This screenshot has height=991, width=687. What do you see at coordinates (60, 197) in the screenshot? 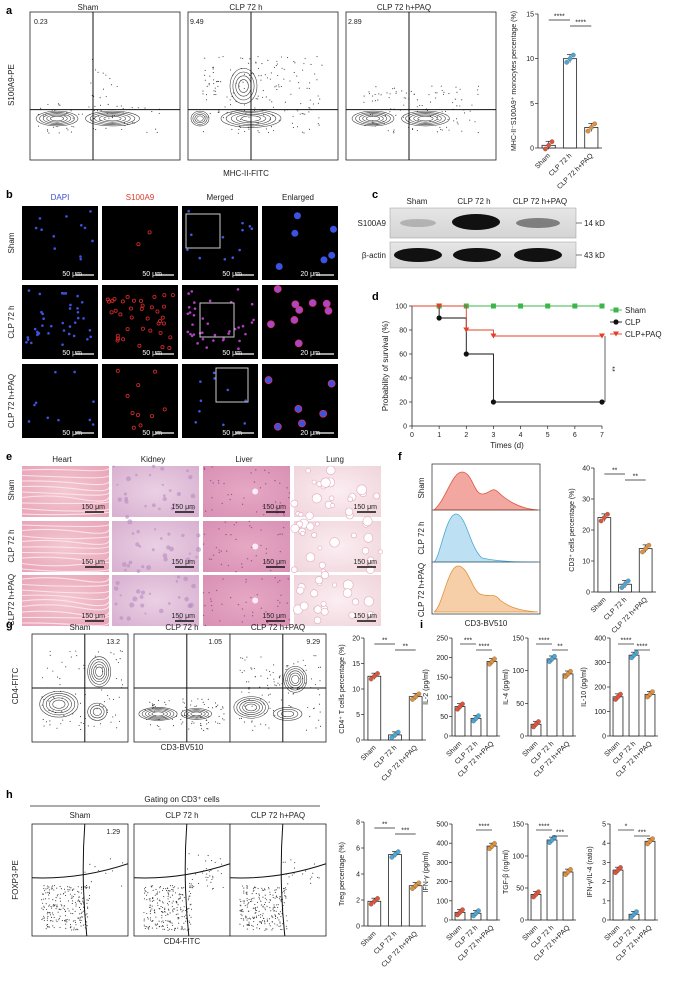
I see `b-col-dapi: DAPI` at bounding box center [60, 197].